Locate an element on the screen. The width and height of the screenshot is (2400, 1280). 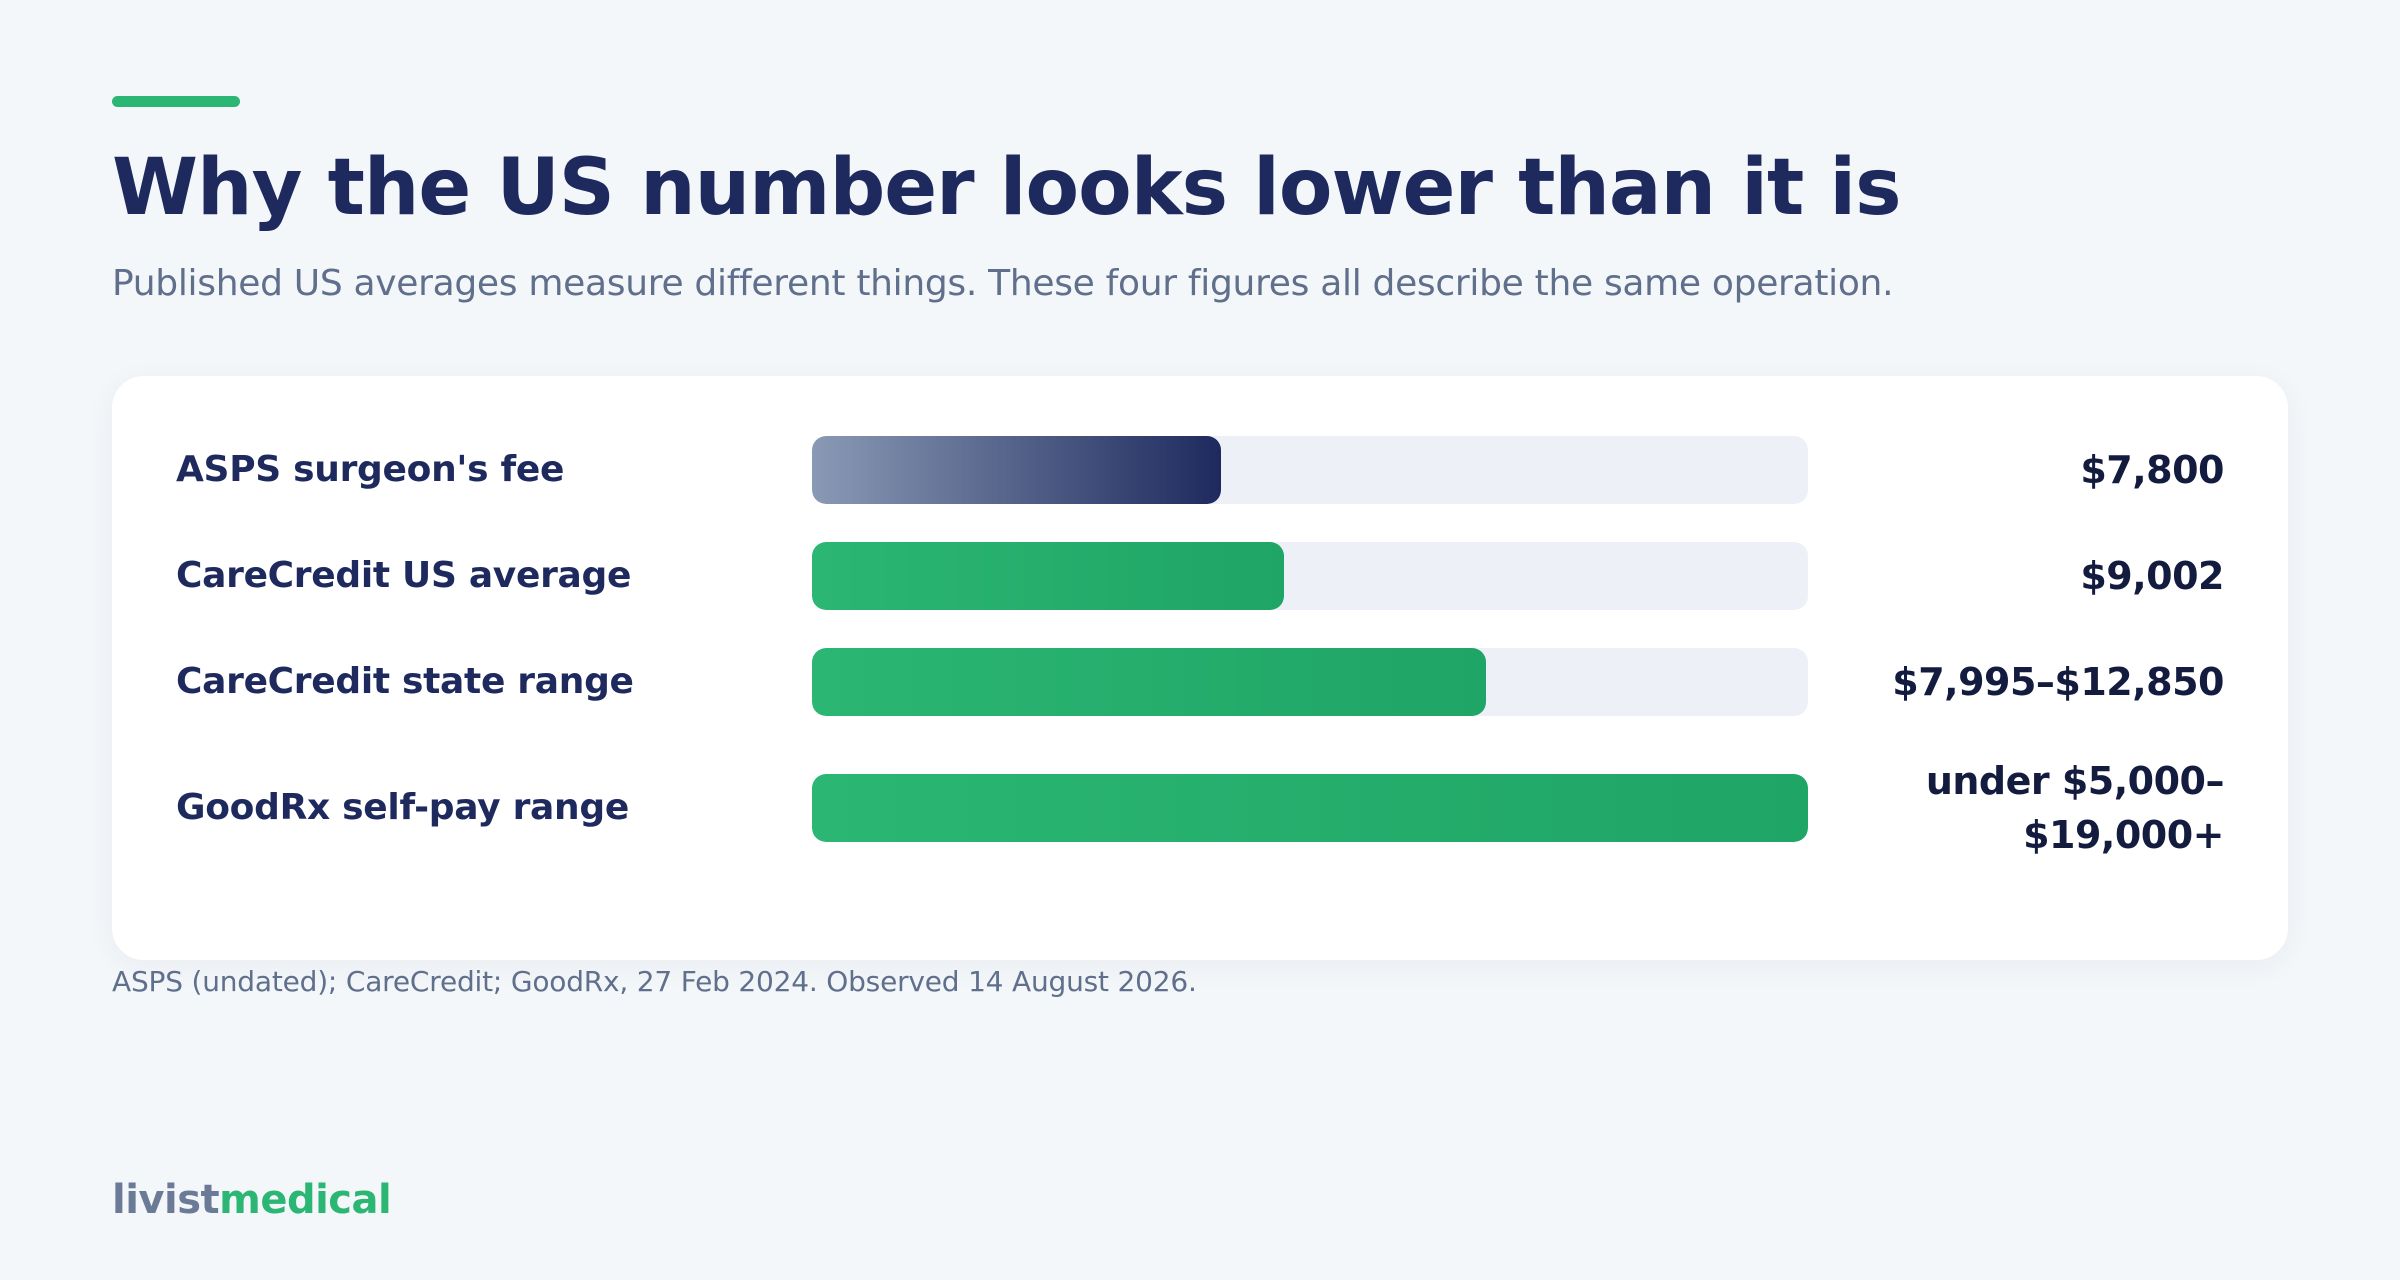
bar-value-goodrx: under $5,000– $19,000+ is located at coordinates (2075, 808).